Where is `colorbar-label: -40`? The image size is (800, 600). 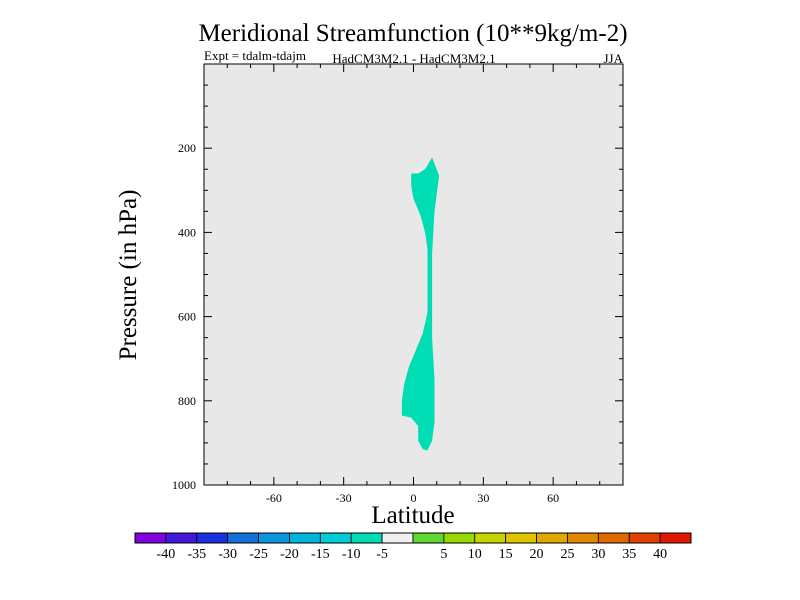
colorbar-label: -40 is located at coordinates (166, 554).